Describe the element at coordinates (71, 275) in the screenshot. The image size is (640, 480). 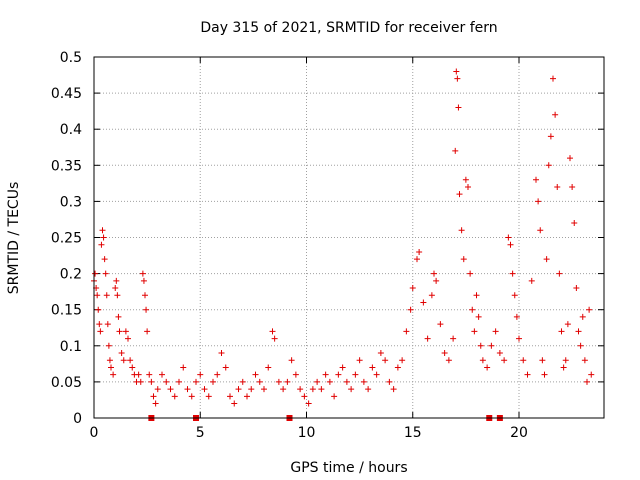
I see `y-tick-label: 0.2` at that location.